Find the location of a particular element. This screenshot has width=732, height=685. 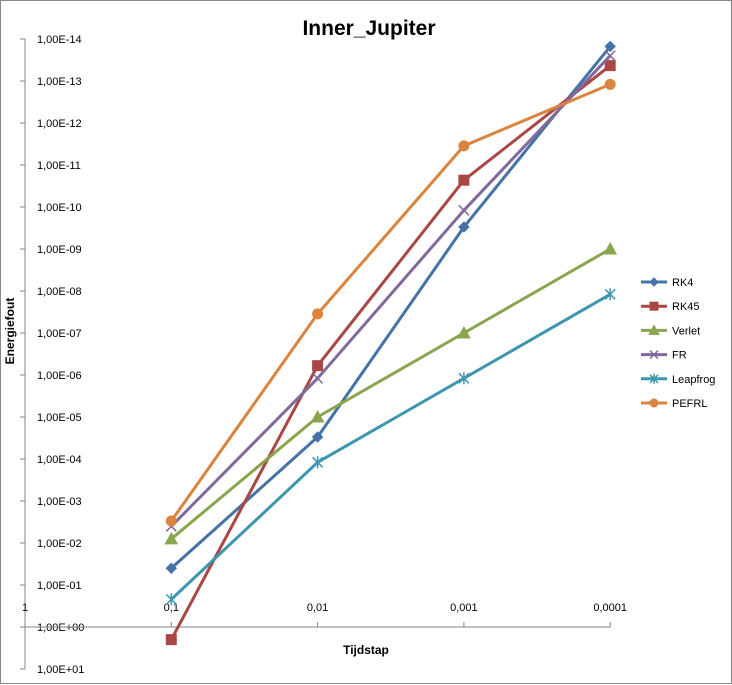

y-tick-label: 1,00E+01 is located at coordinates (60, 670).